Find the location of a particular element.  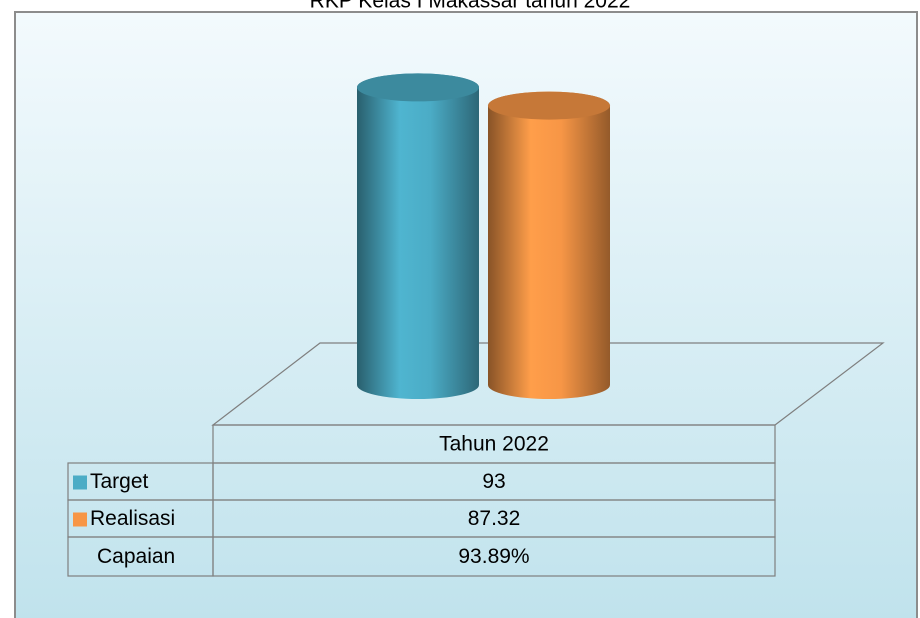

table-value: 93.89% is located at coordinates (493, 556).